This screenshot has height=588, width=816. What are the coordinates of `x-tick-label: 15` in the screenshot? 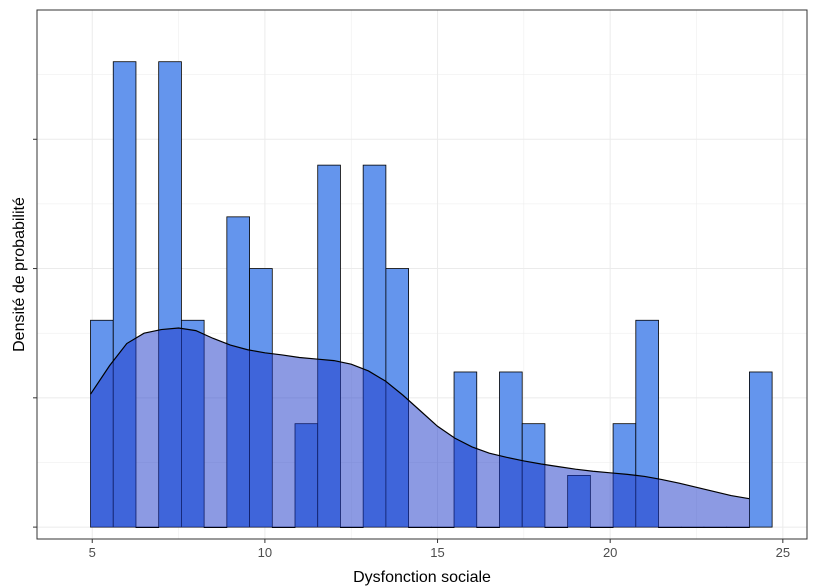 It's located at (437, 552).